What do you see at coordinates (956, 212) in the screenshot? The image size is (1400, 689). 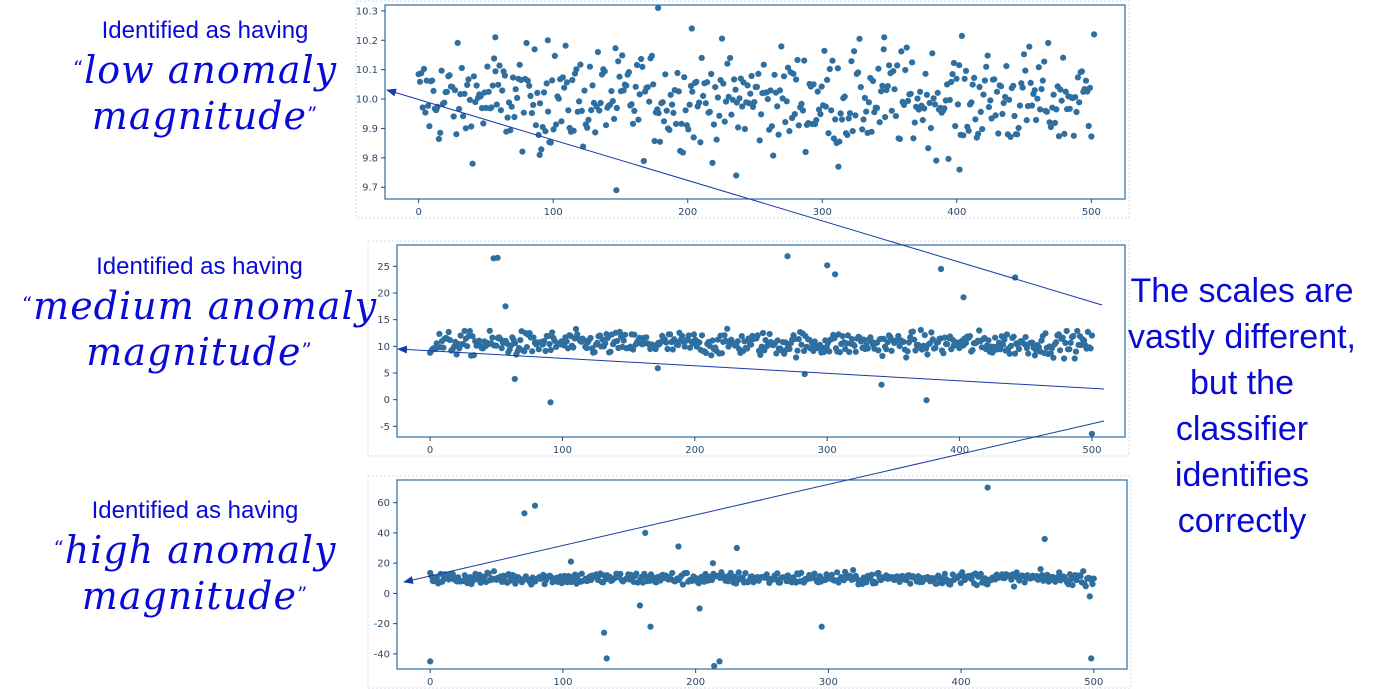 I see `x-tick-label: 400` at bounding box center [956, 212].